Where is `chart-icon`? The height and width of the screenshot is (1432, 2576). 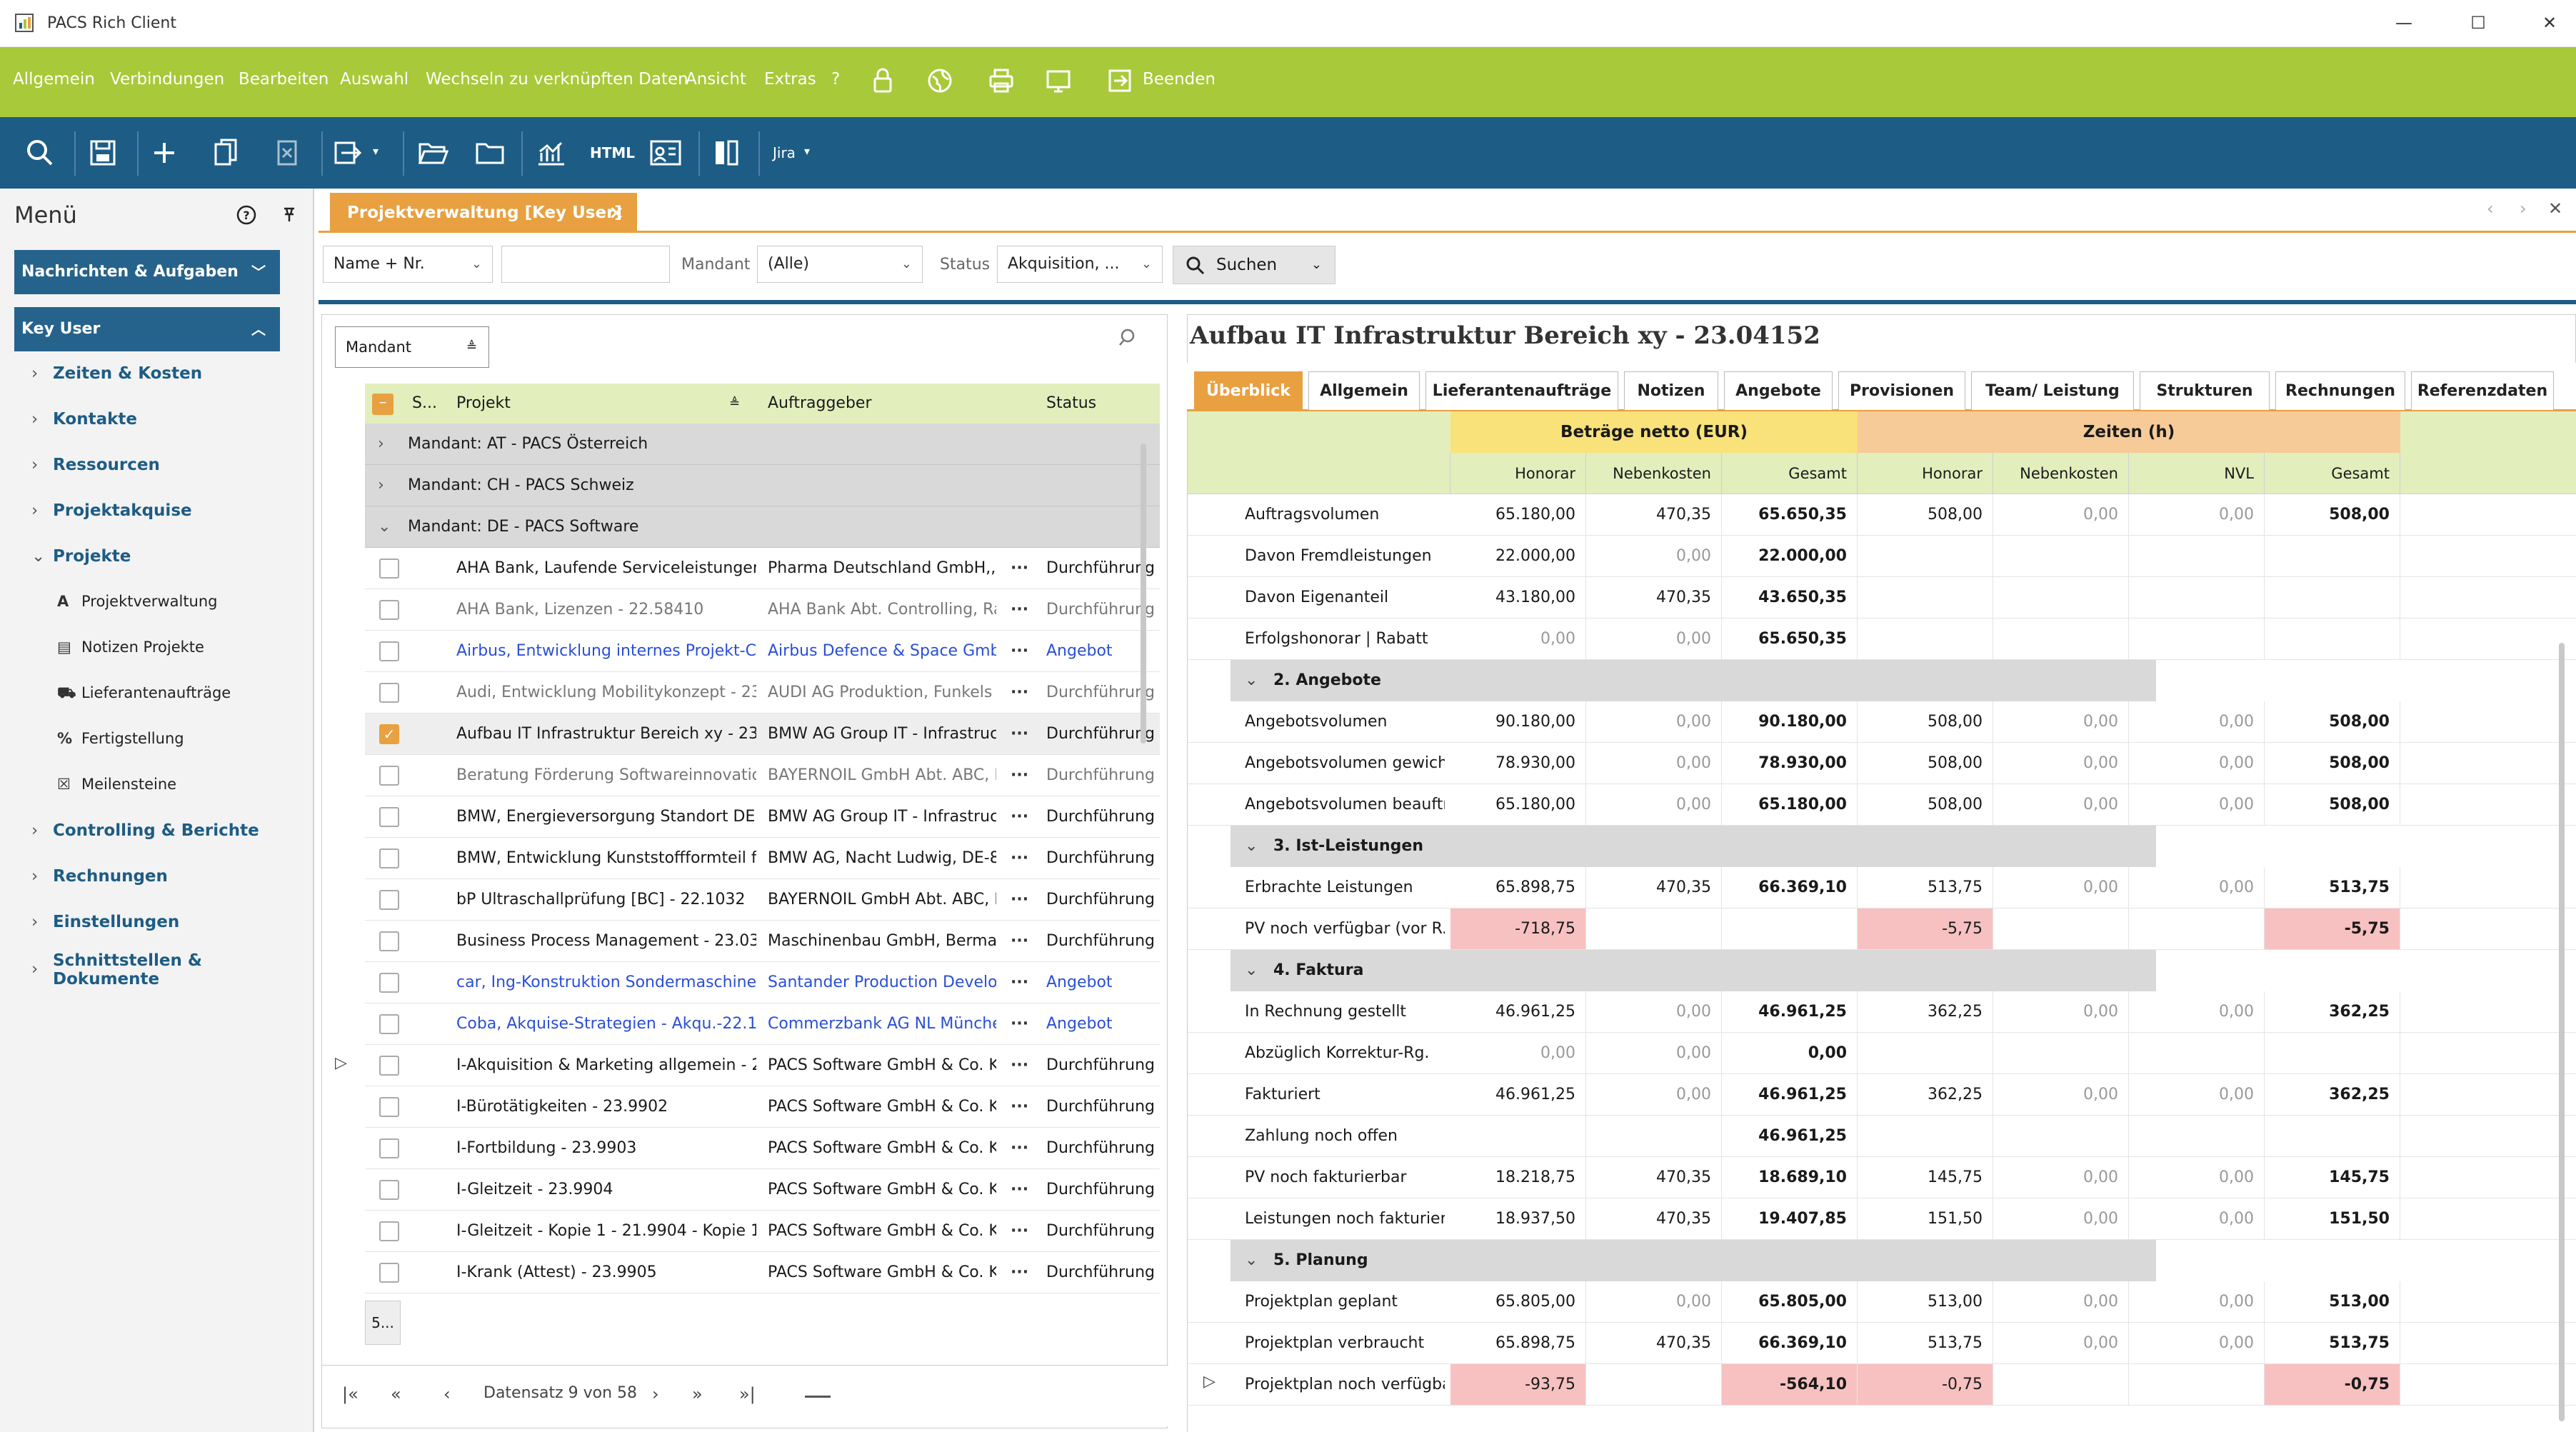 chart-icon is located at coordinates (551, 152).